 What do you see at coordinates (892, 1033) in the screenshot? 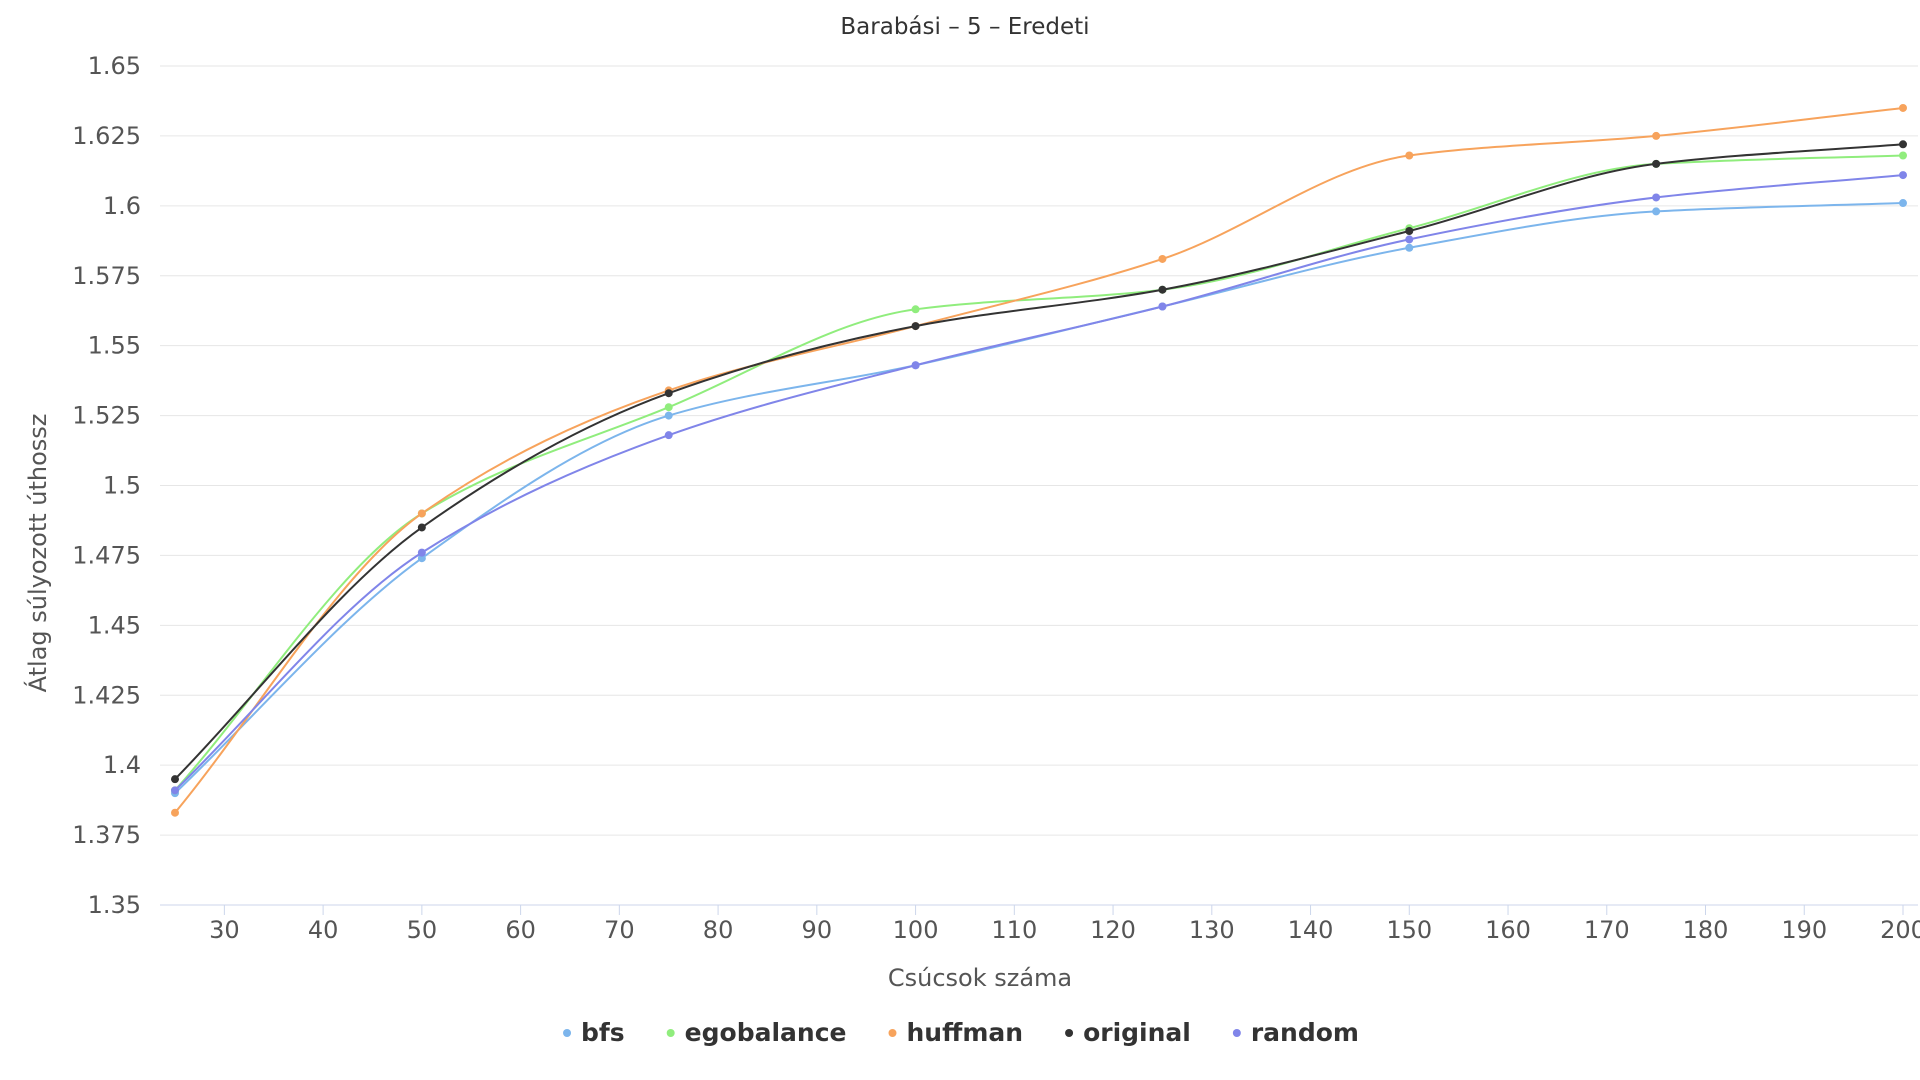
I see `legend-marker-huffman` at bounding box center [892, 1033].